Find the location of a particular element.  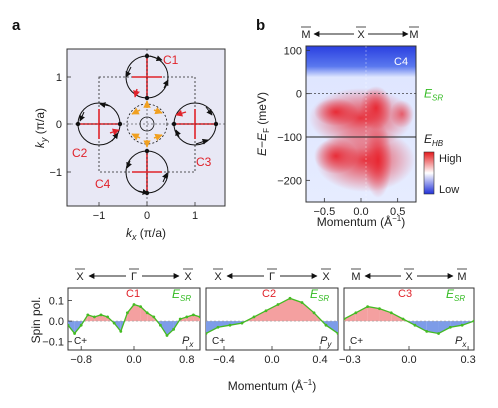

arpes-heatmap is located at coordinates (361, 124).